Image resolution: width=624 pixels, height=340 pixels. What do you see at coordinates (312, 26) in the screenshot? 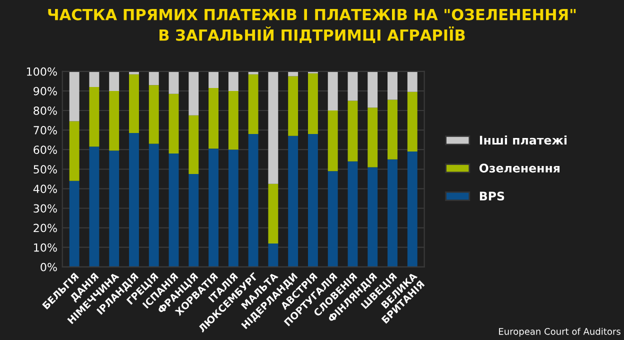
I see `chart-title: ЧАСТКА ПРЯМИХ ПЛАТЕЖІВ І ПЛАТЕЖІВ НА "ОЗЕЛЕНЕННЯ" В ЗАГАЛЬНІЙ ПІДТРИМЦІ АГРАРІЇВ` at bounding box center [312, 26].